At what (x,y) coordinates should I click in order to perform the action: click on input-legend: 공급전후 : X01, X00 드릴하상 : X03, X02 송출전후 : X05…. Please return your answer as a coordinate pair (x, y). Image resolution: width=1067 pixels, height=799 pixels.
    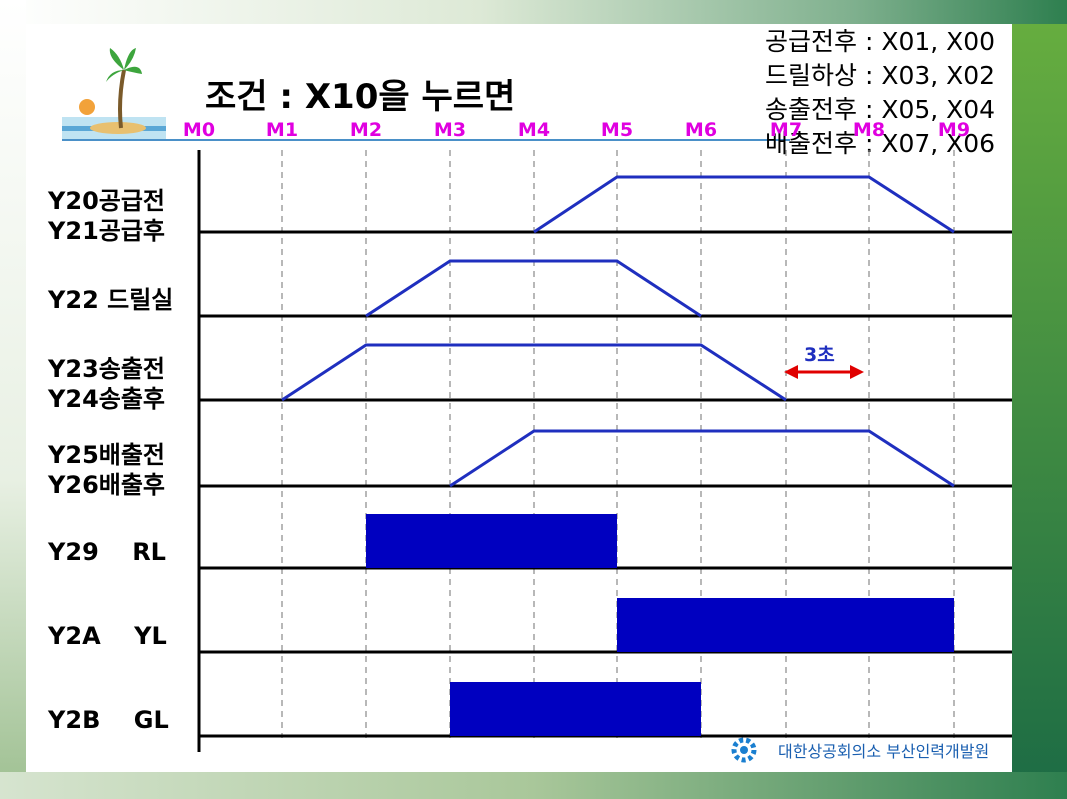
    Looking at the image, I should click on (880, 92).